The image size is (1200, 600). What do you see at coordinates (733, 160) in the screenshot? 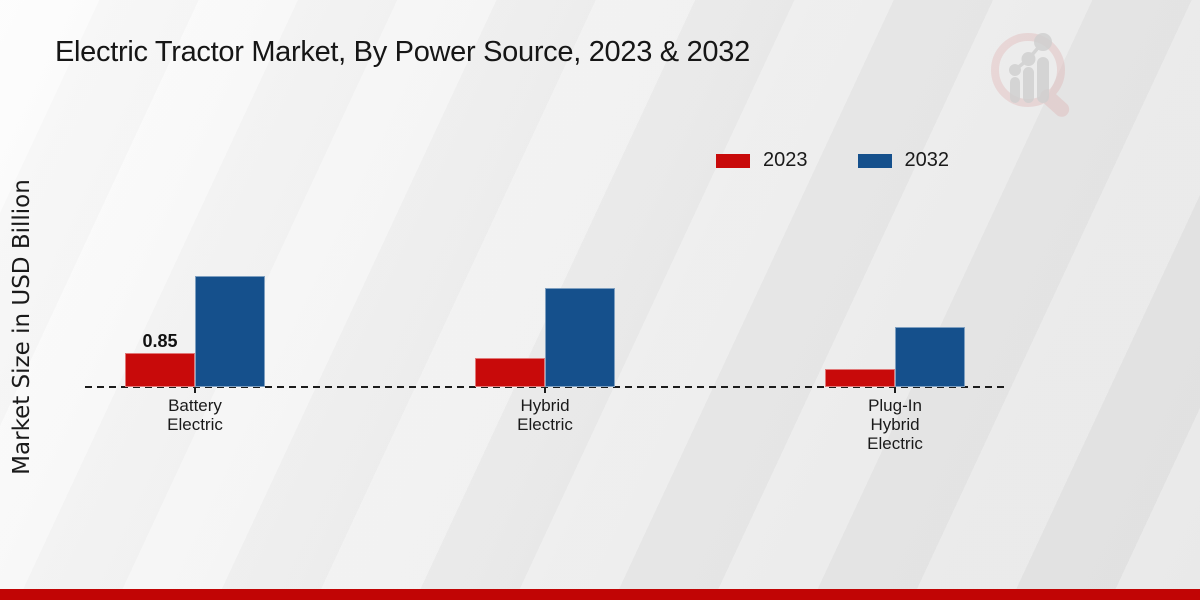
I see `legend-swatch-2023` at bounding box center [733, 160].